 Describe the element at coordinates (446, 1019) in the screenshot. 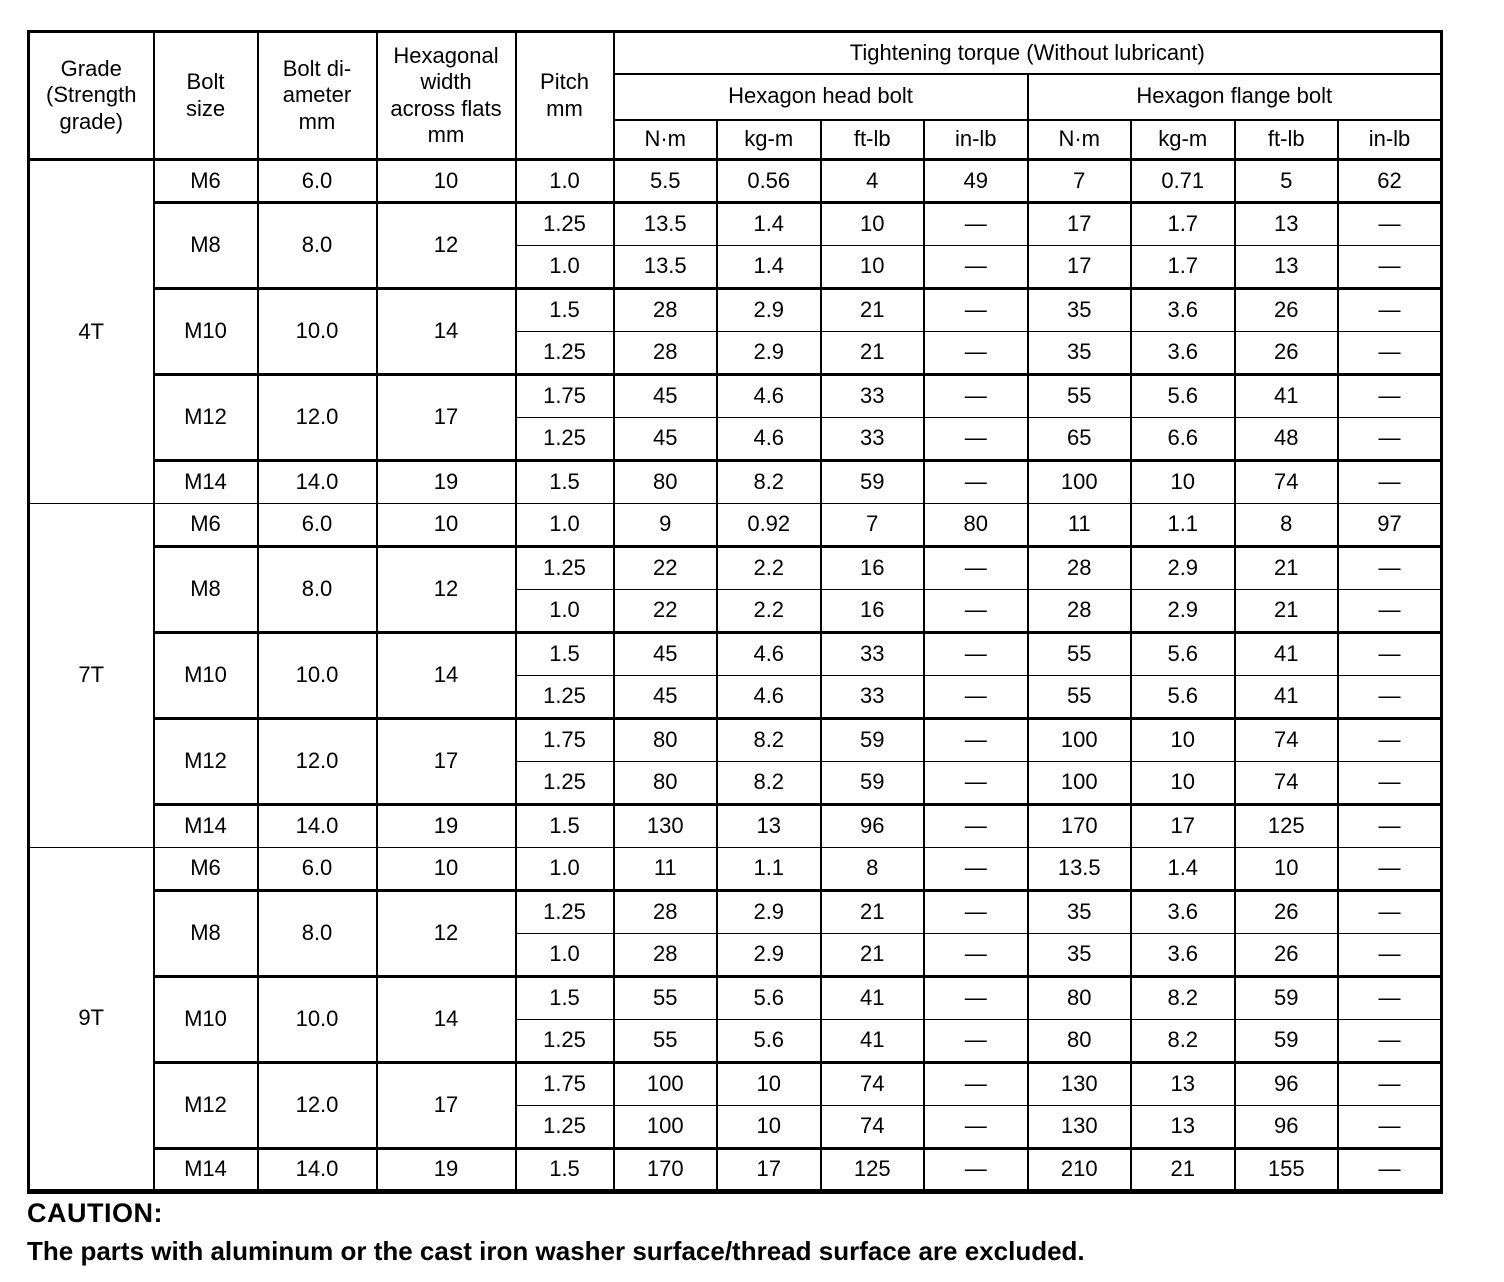

I see `hex-width-cell: 14` at that location.